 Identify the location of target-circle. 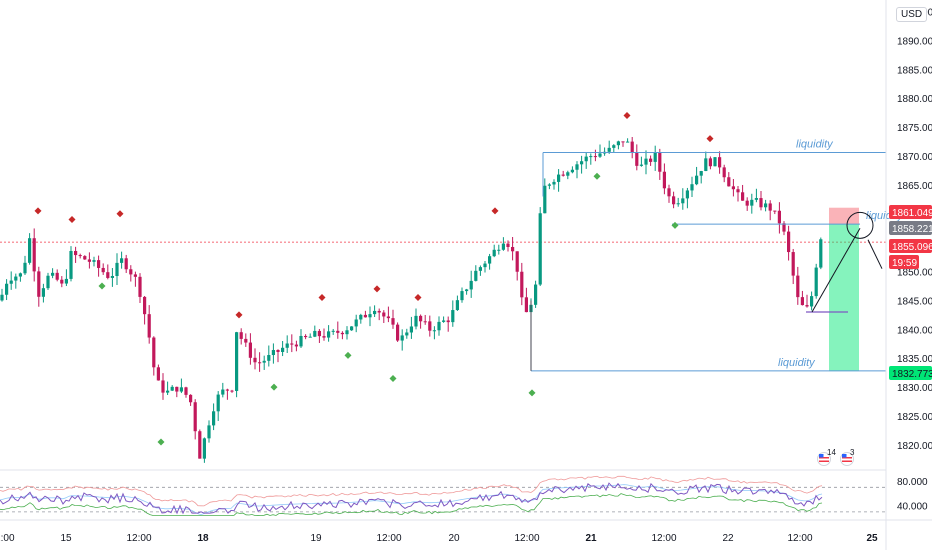
(860, 225).